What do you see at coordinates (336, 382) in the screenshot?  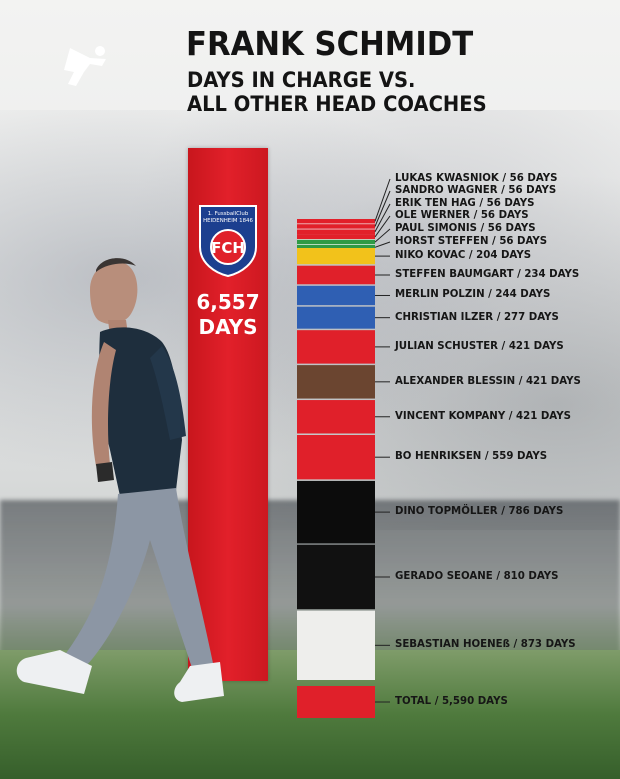 I see `bar-alexander-blessin` at bounding box center [336, 382].